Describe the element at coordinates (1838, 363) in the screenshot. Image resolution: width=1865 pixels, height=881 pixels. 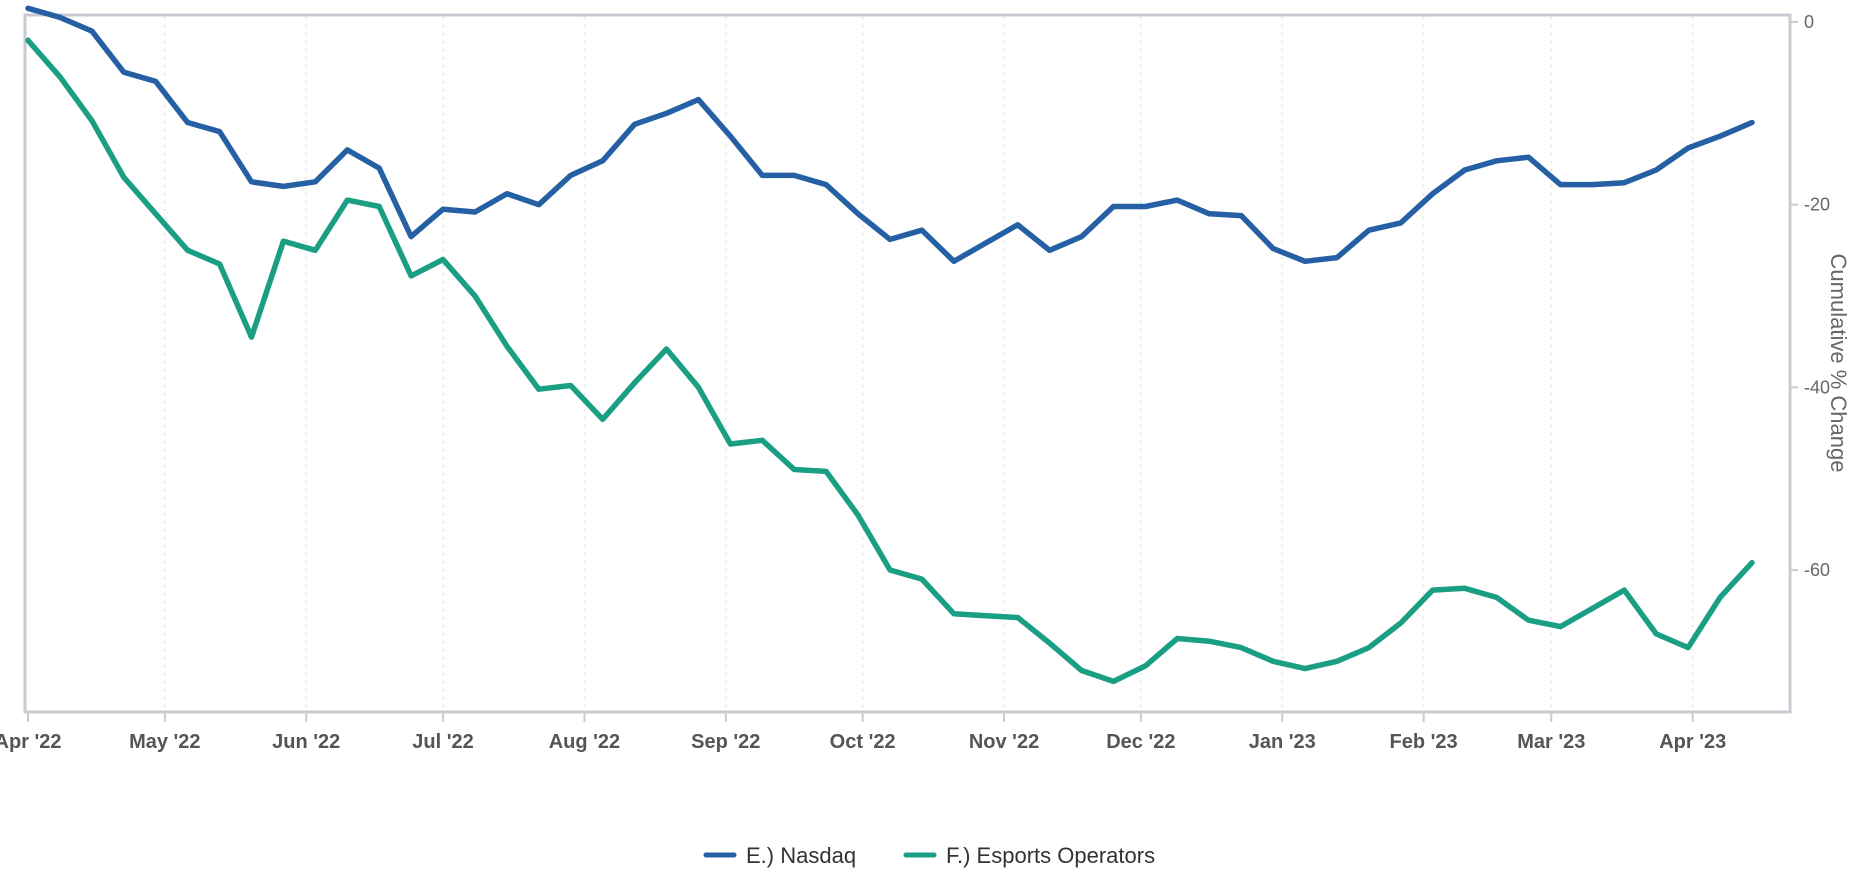
I see `y-axis-title: Cumulative % Change` at that location.